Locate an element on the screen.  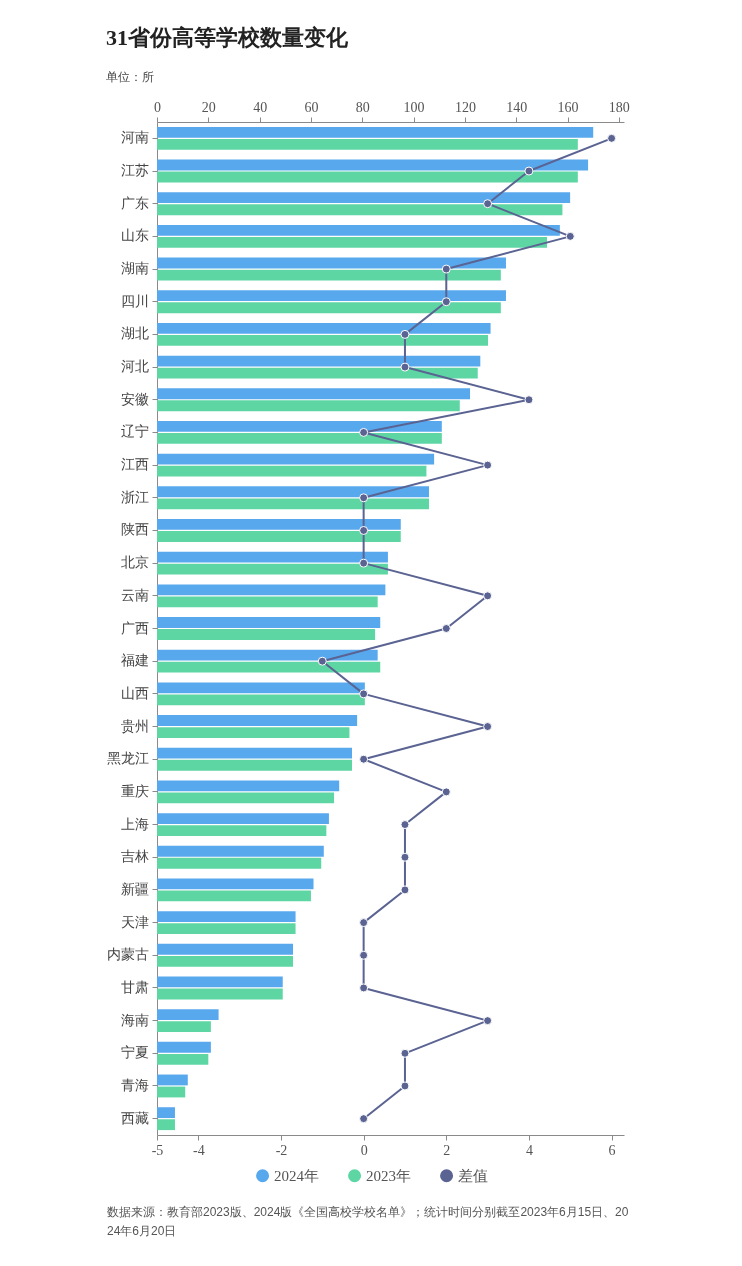
x-tick-label: 4 is located at coordinates (529, 1150).